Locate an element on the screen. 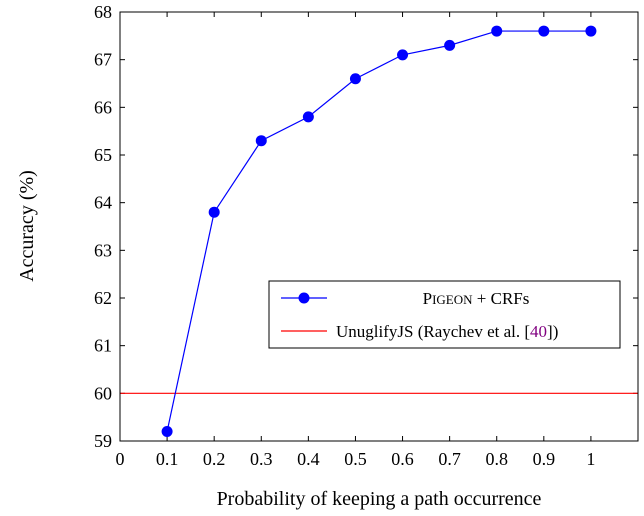 The height and width of the screenshot is (516, 644). y-tick-label: 63 is located at coordinates (103, 250).